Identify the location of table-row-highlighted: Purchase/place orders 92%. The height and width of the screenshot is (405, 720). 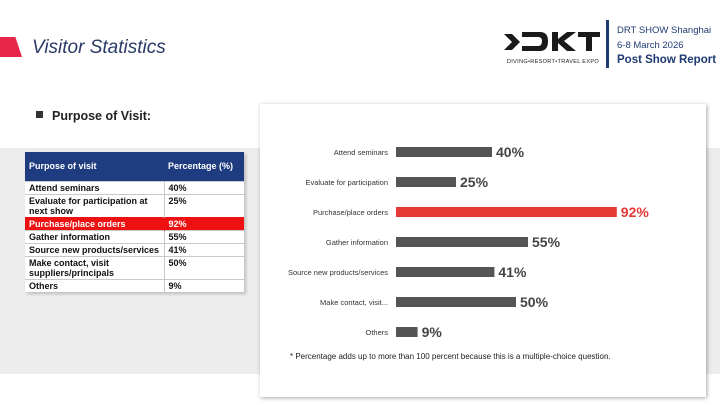
(134, 223).